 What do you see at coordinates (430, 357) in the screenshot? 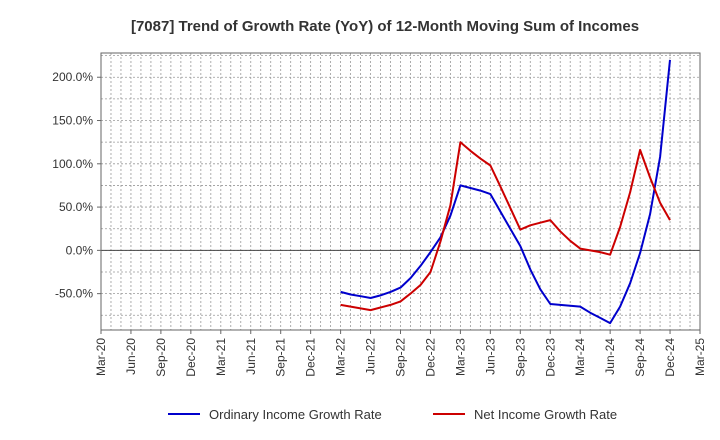
I see `x-tick-label: Dec-22` at bounding box center [430, 357].